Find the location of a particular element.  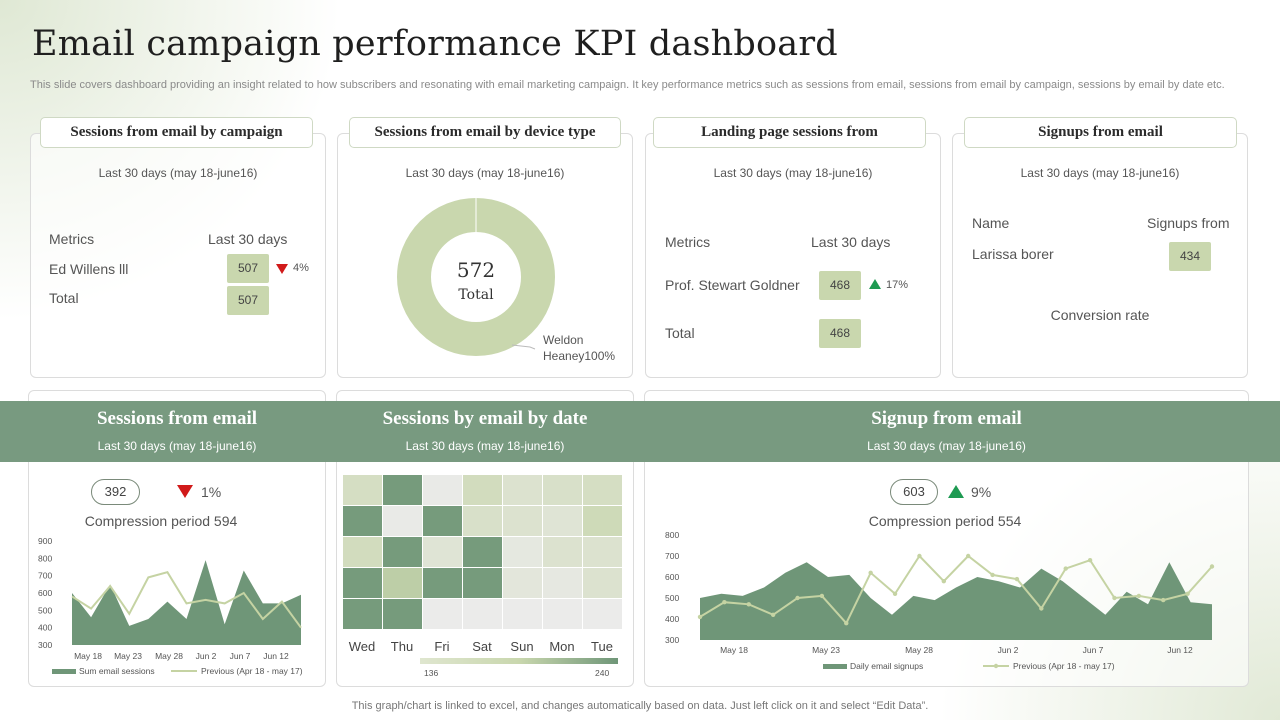

x-tick-label: May 28 is located at coordinates (919, 650).